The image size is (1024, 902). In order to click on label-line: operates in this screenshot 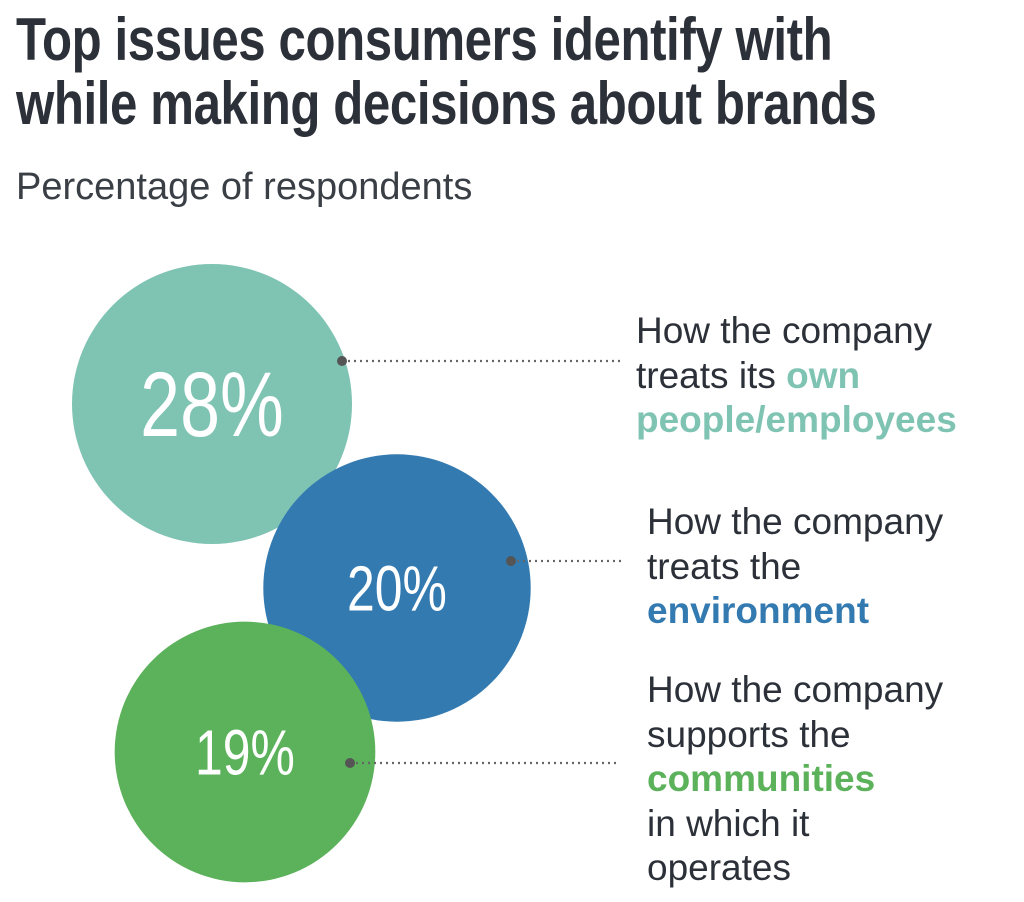, I will do `click(795, 868)`.